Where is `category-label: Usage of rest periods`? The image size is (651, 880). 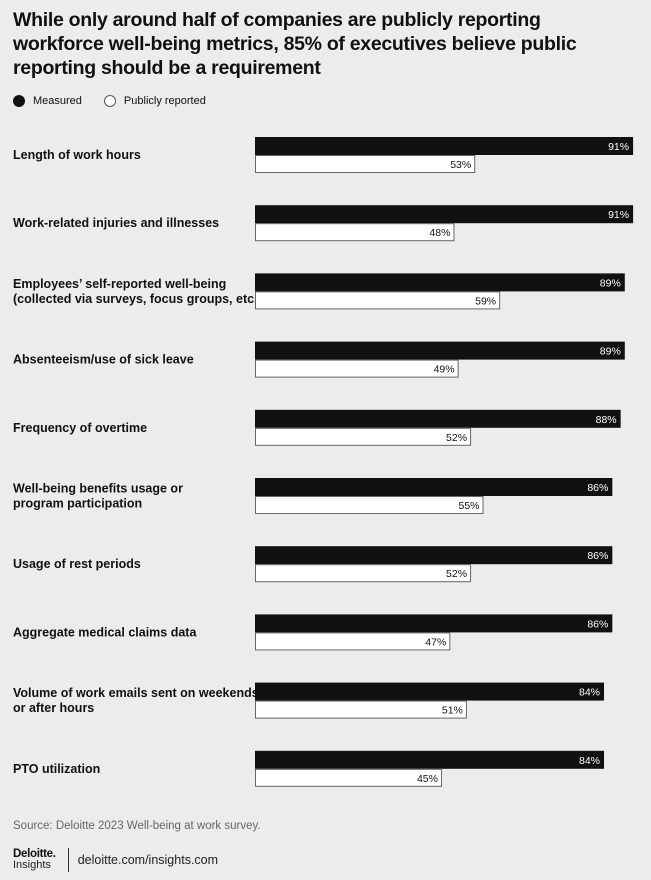 category-label: Usage of rest periods is located at coordinates (77, 564).